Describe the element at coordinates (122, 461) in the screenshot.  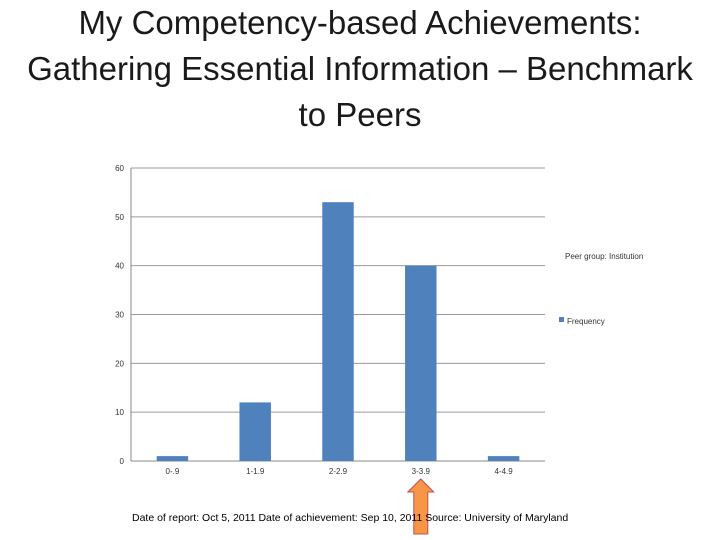
I see `y-tick-label: 0` at that location.